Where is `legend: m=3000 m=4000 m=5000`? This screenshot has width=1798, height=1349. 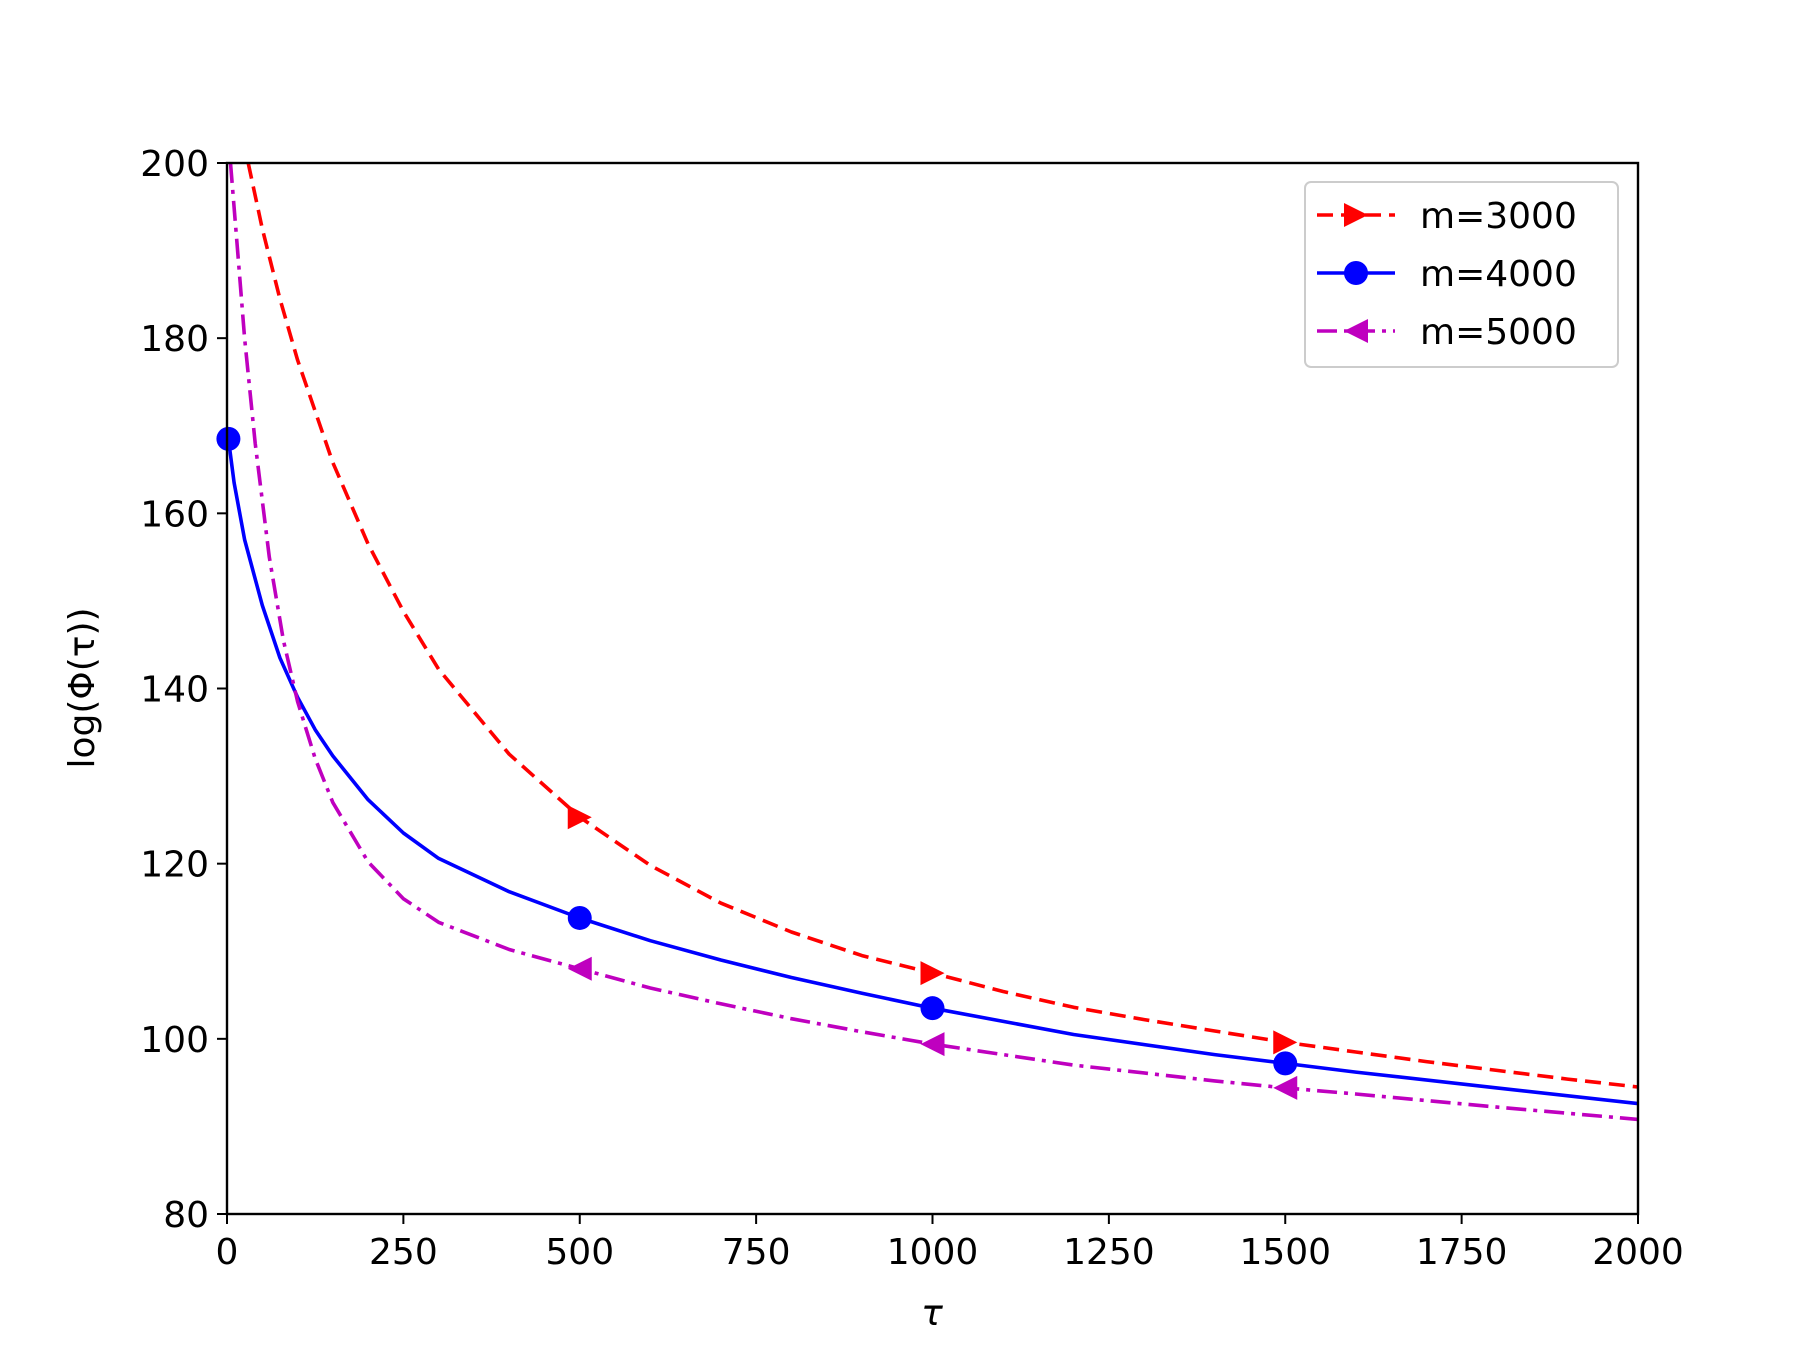 legend: m=3000 m=4000 m=5000 is located at coordinates (1461, 274).